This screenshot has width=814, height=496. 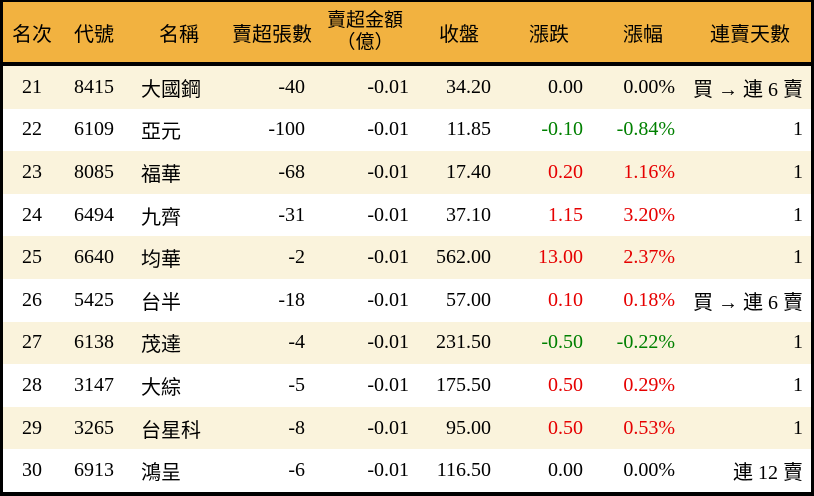 I want to click on table-row: 30 6913 鴻呈 -6 -0.01 116.50 0.00 0.00% 連 12 賣, so click(x=407, y=470).